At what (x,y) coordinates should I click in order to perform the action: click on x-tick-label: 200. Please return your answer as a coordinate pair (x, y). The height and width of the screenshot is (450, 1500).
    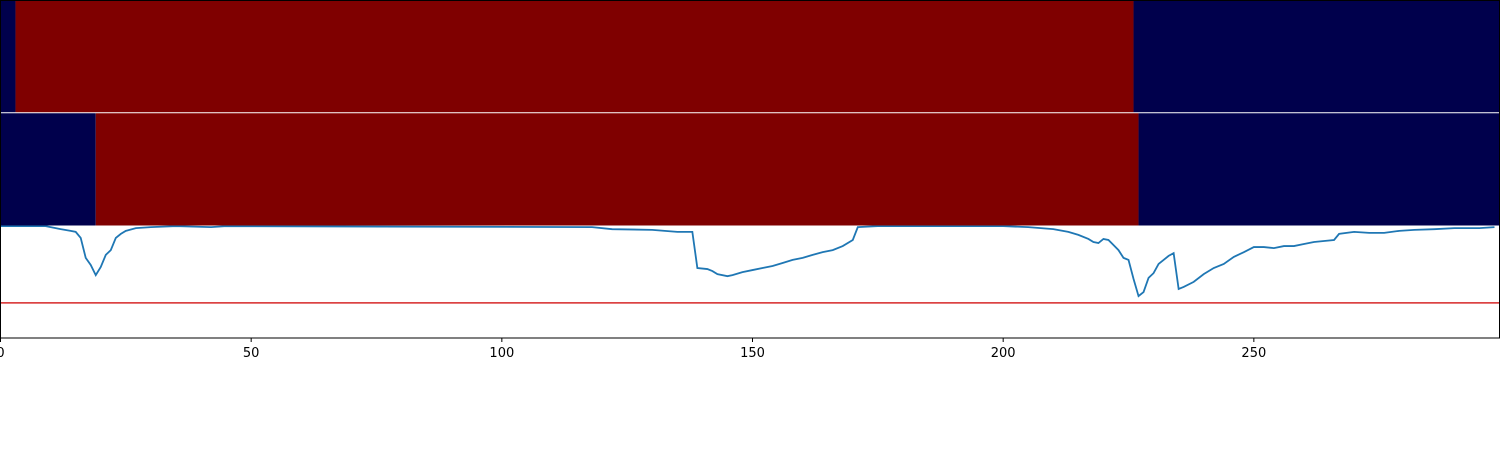
    Looking at the image, I should click on (1003, 353).